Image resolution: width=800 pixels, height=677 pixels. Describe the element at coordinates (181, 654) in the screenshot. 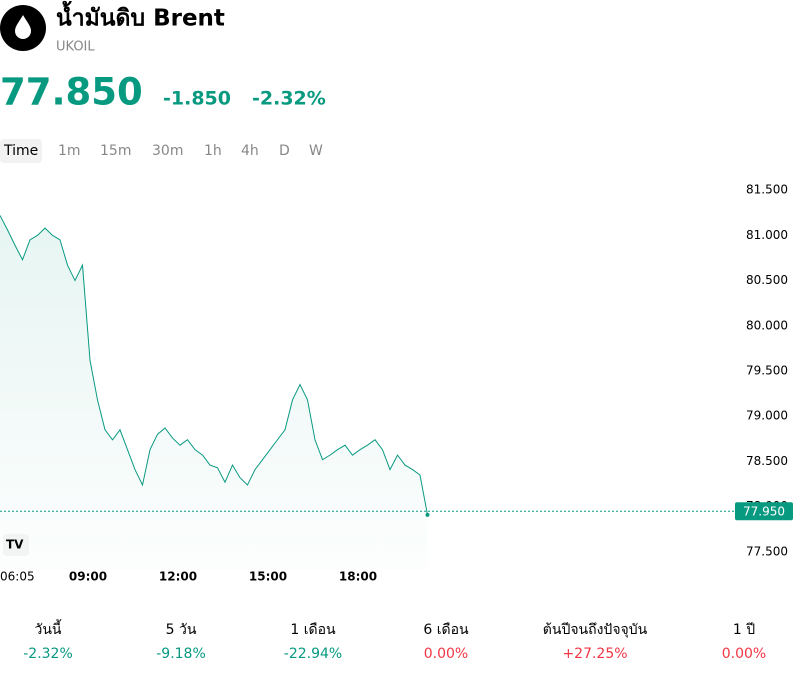

I see `performance-value: -9.18%` at that location.